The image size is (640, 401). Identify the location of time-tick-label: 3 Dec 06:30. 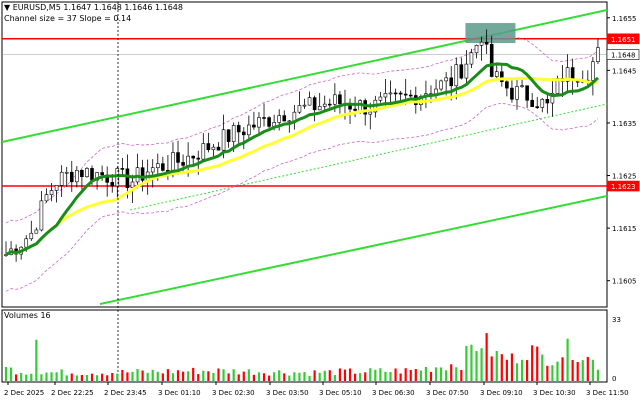
(393, 393).